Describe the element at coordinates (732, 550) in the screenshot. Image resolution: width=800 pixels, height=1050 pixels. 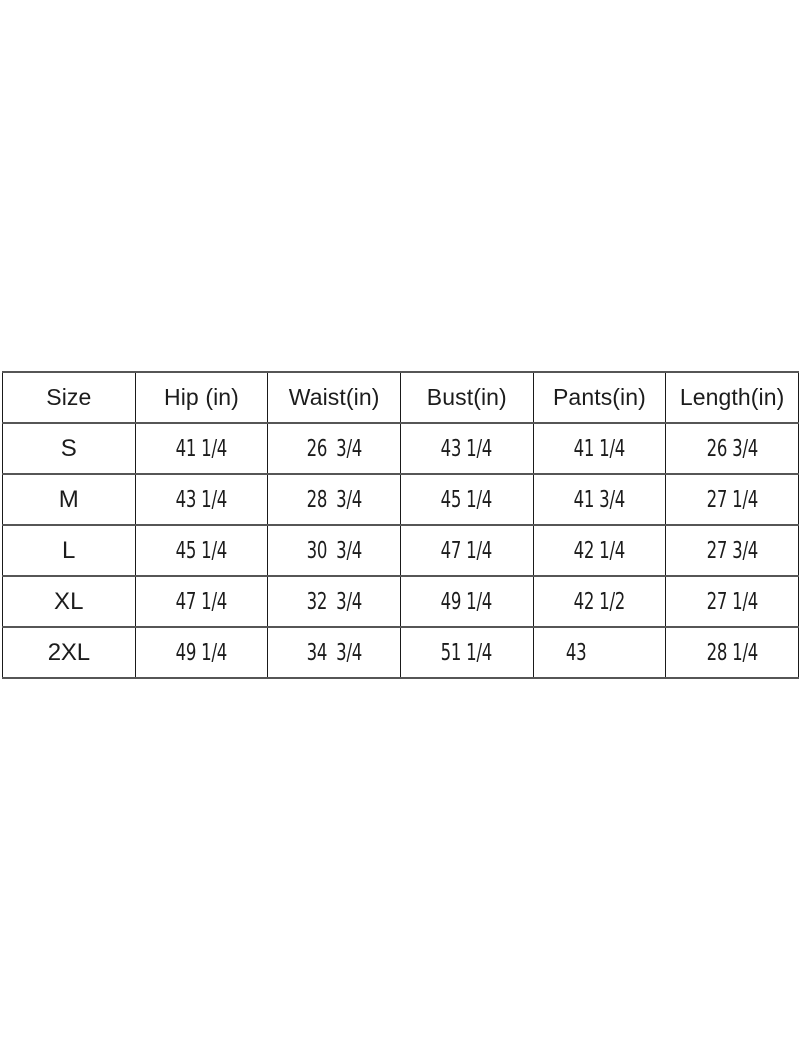
I see `cell-length-l: 27 3/4` at that location.